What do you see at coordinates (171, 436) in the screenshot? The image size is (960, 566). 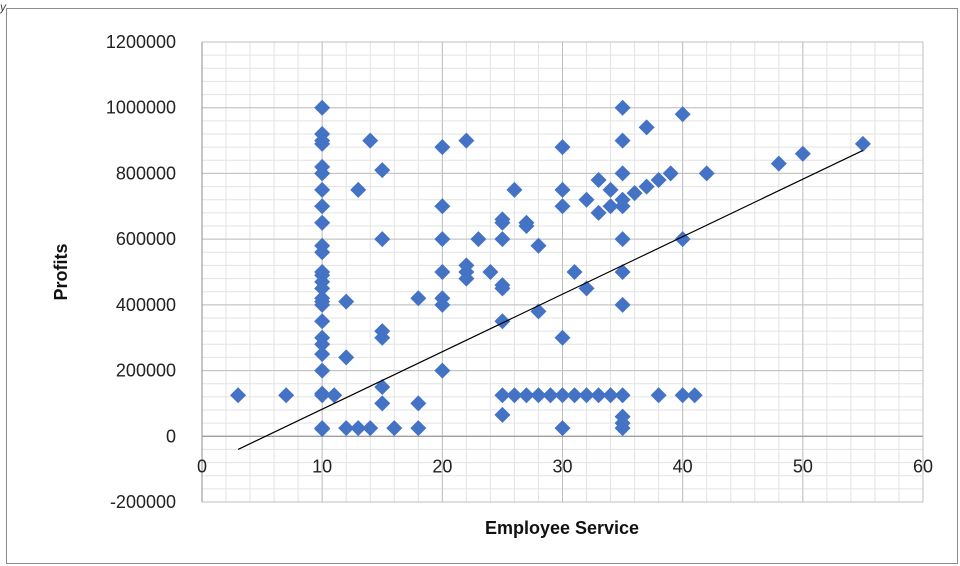 I see `y-tick-label: 0` at bounding box center [171, 436].